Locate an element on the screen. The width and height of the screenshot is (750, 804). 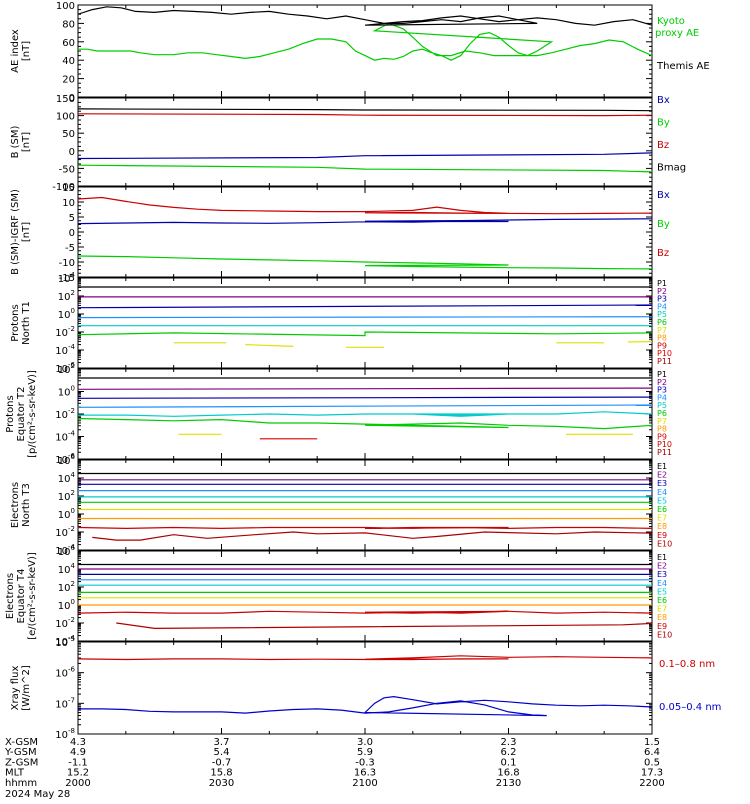
x-row-value: 3.0 is located at coordinates (365, 742).